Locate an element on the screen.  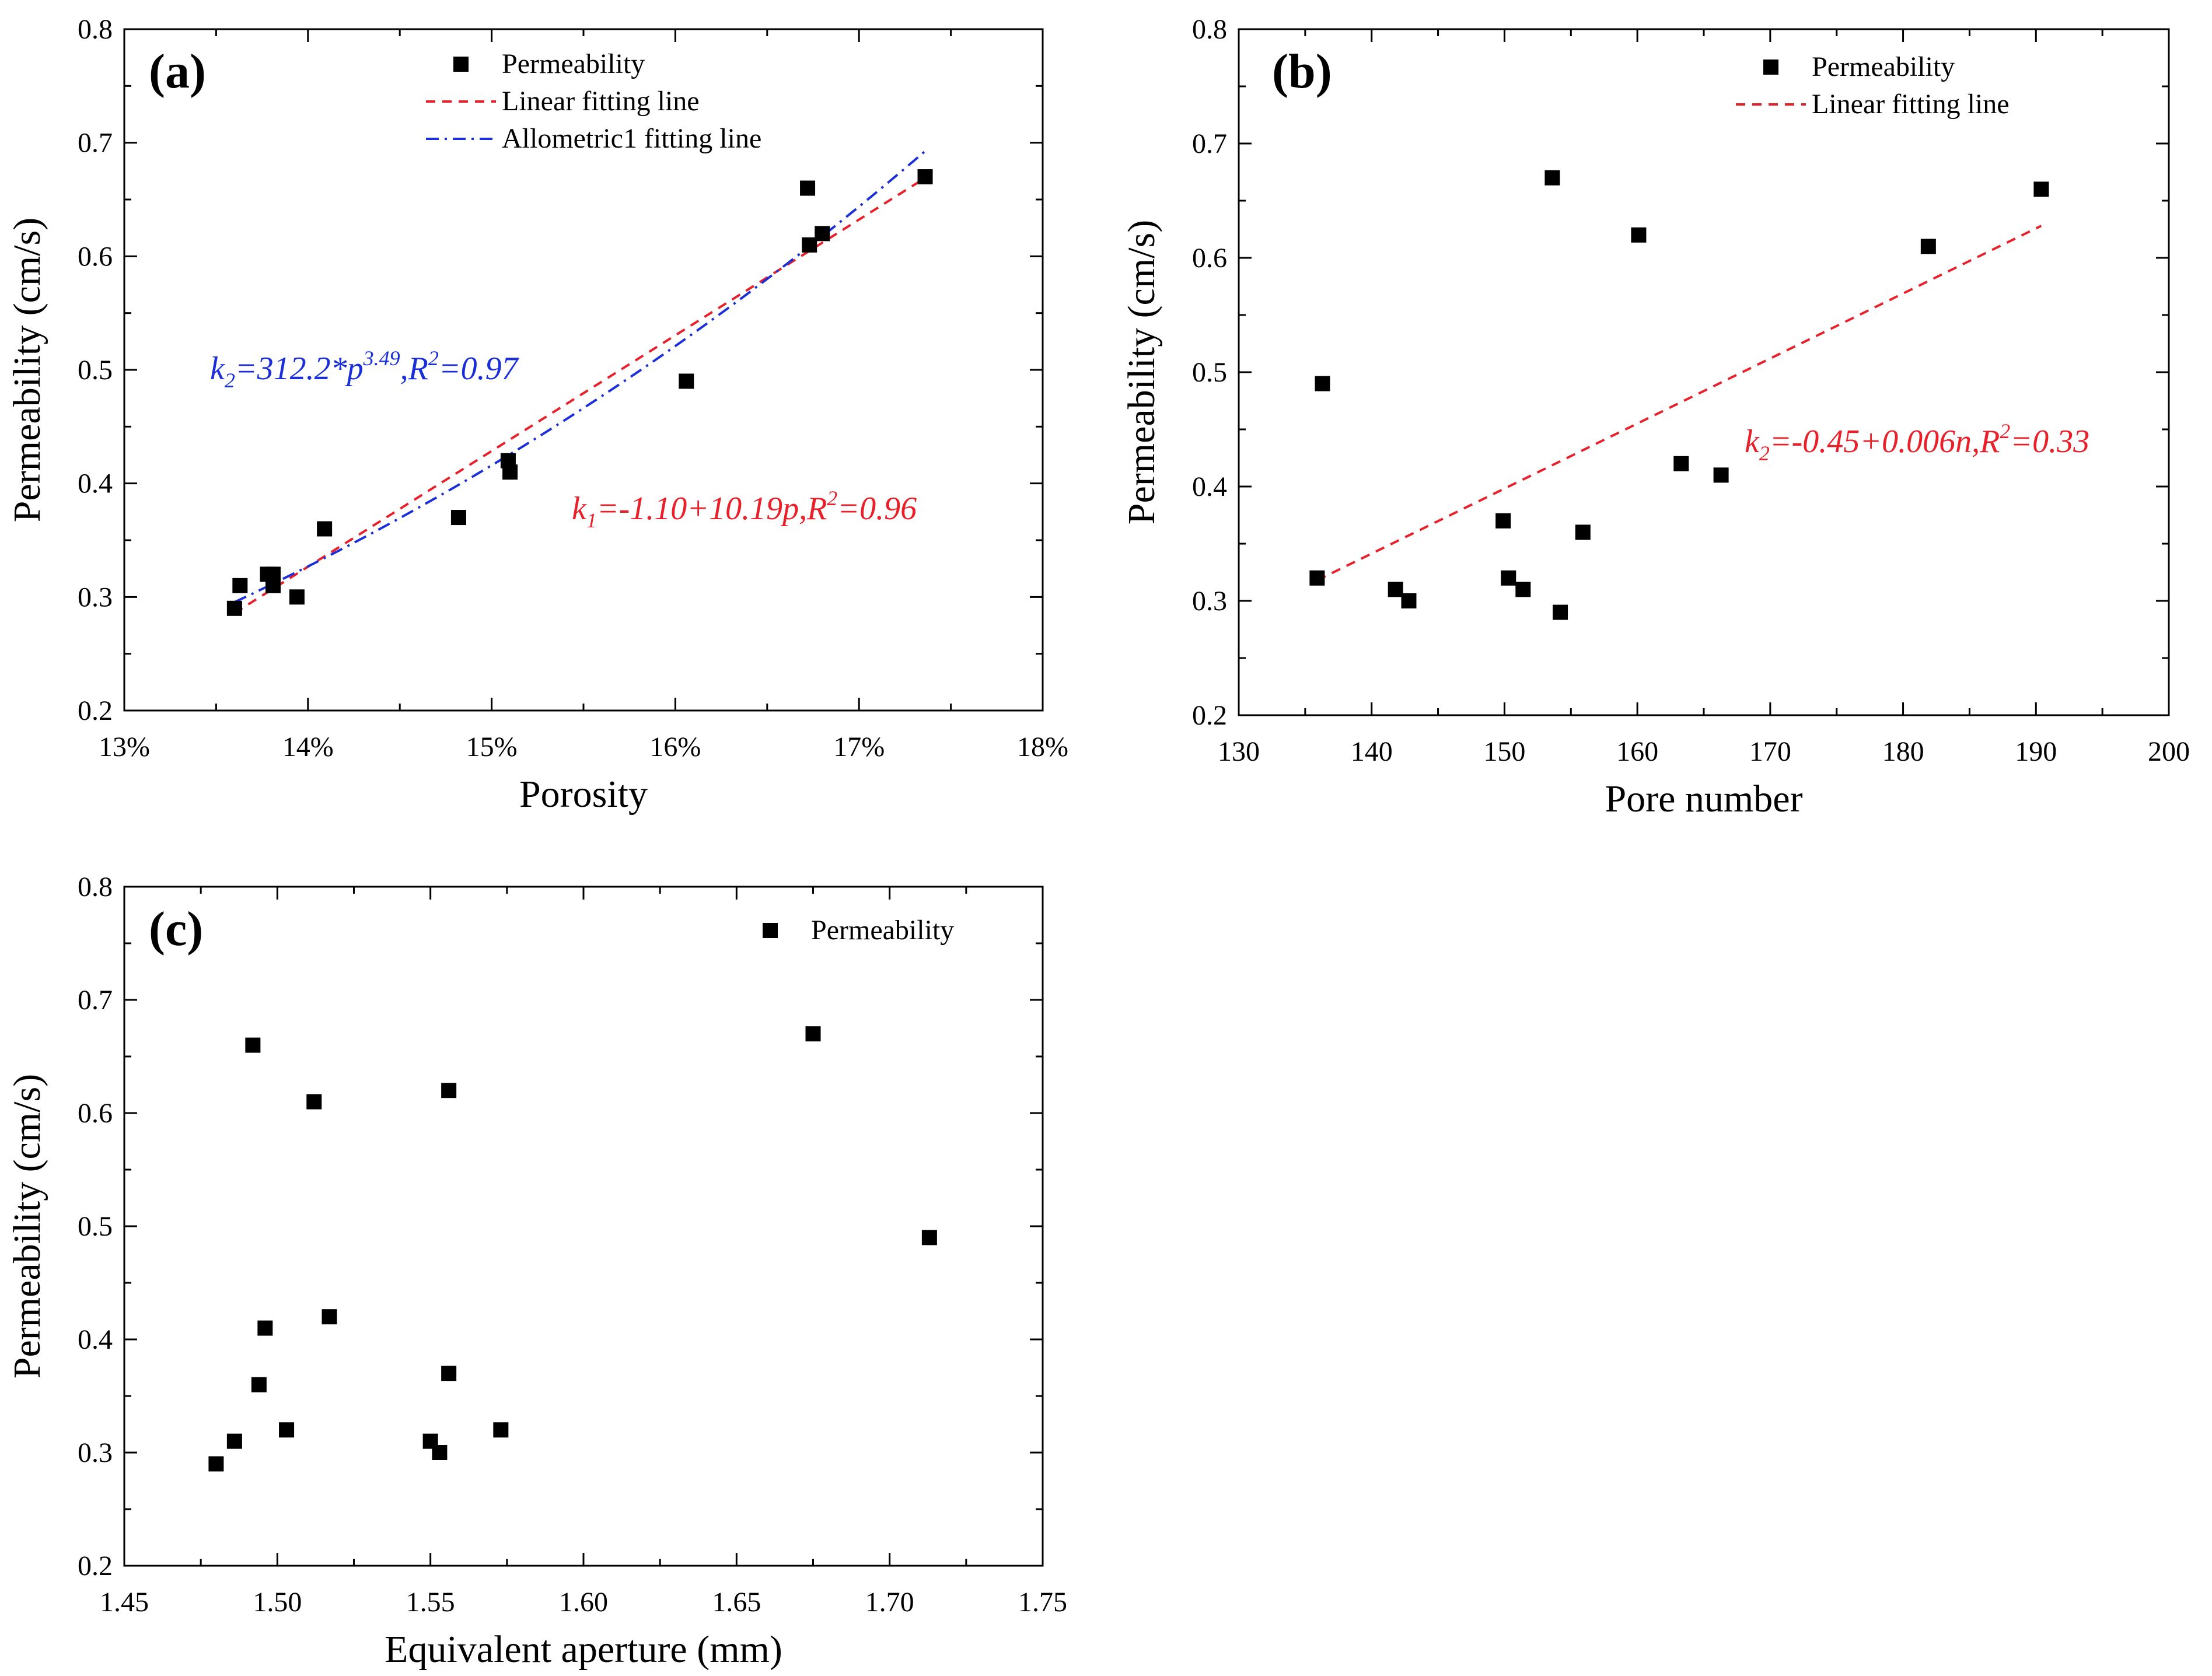
x-tick-label: 140 is located at coordinates (1372, 751).